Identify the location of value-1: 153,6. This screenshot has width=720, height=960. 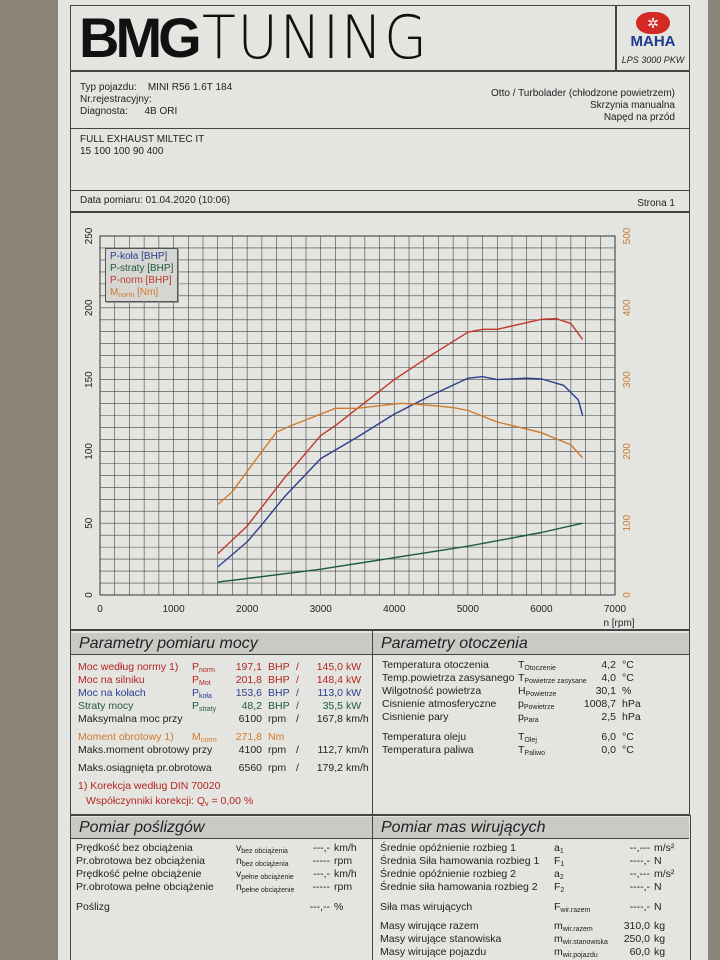
(248, 693).